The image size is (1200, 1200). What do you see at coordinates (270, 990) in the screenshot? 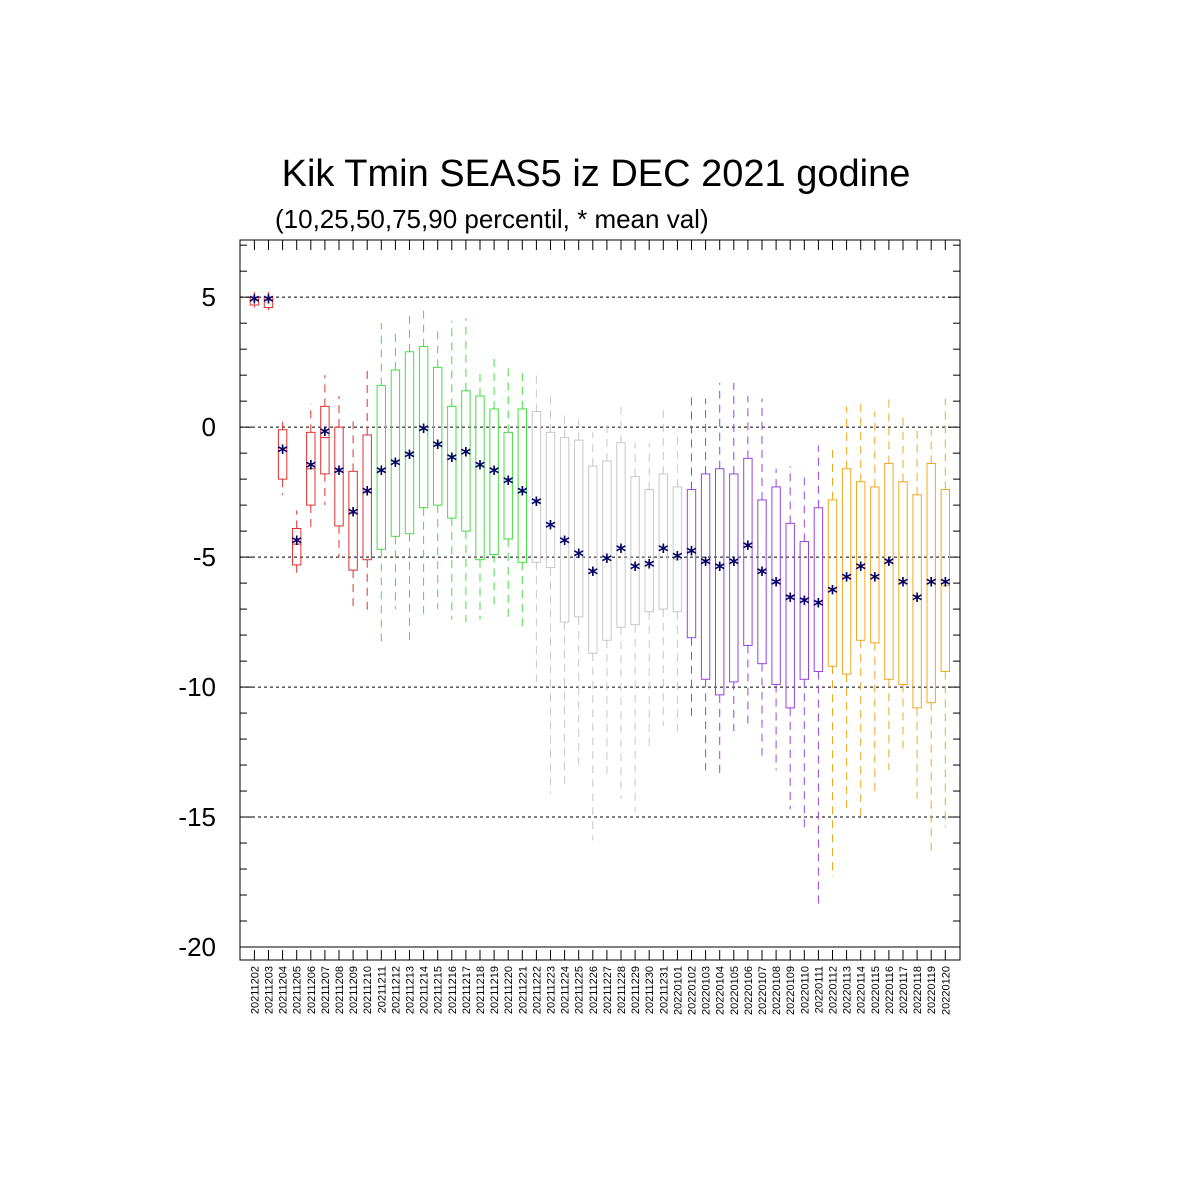
I see `x-tick-label: 20211203` at bounding box center [270, 990].